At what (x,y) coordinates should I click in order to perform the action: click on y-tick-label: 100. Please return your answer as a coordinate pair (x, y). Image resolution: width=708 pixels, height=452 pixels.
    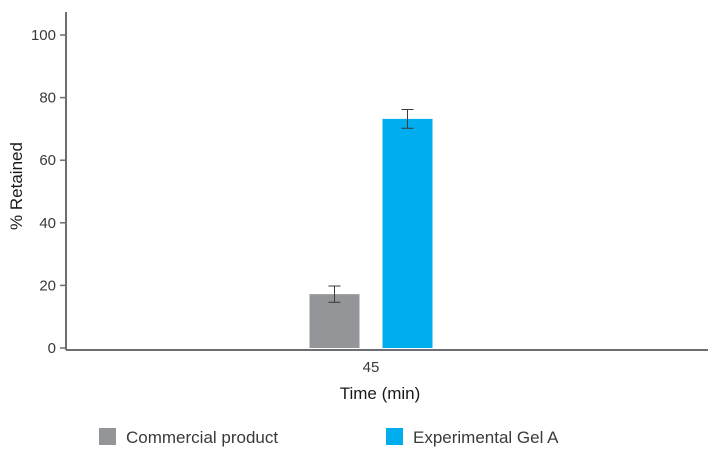
    Looking at the image, I should click on (43, 35).